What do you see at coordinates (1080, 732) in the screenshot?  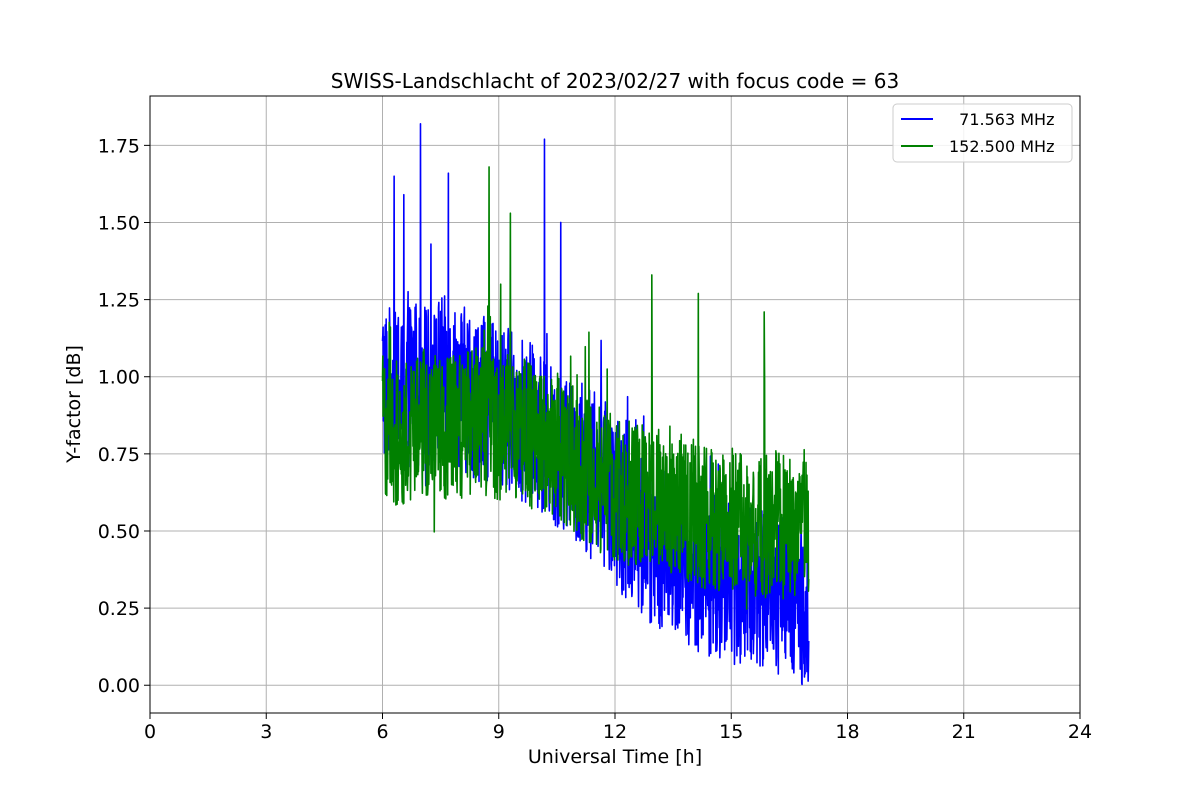 I see `x-tick-label: 24` at bounding box center [1080, 732].